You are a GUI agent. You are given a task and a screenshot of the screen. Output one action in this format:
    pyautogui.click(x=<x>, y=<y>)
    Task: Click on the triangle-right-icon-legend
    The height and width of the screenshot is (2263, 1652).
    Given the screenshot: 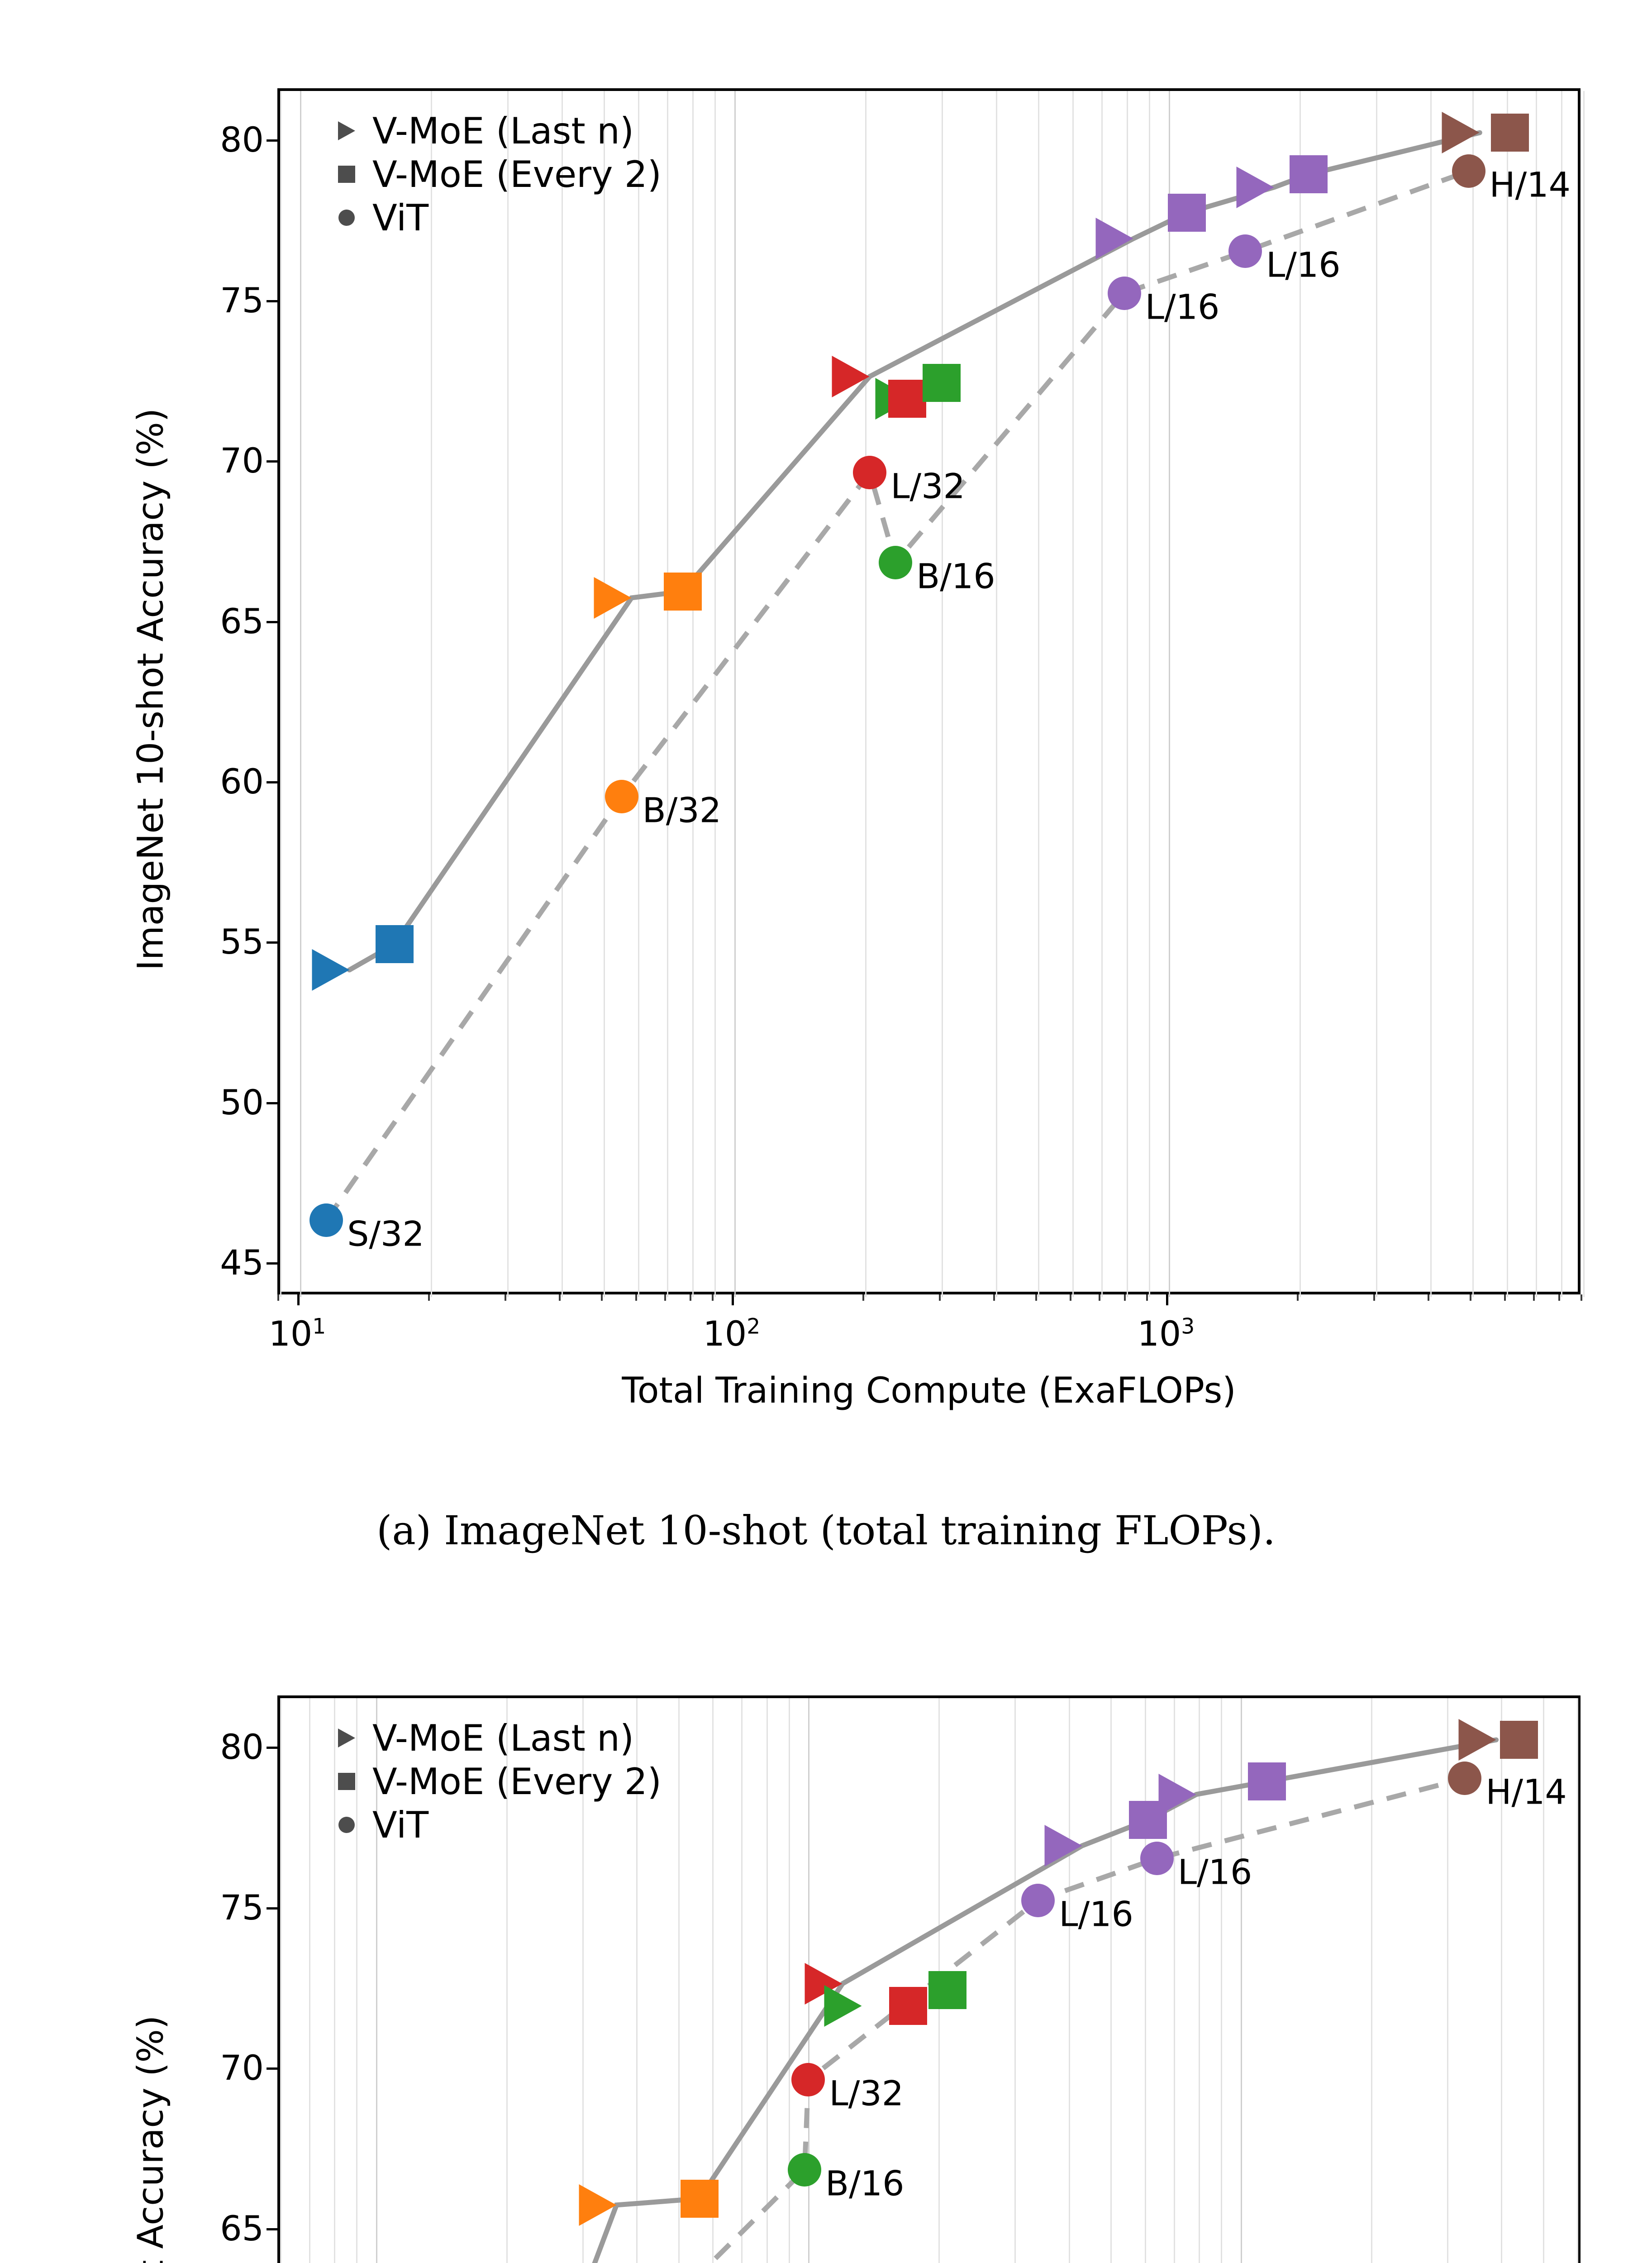 What is the action you would take?
    pyautogui.click(x=346, y=130)
    